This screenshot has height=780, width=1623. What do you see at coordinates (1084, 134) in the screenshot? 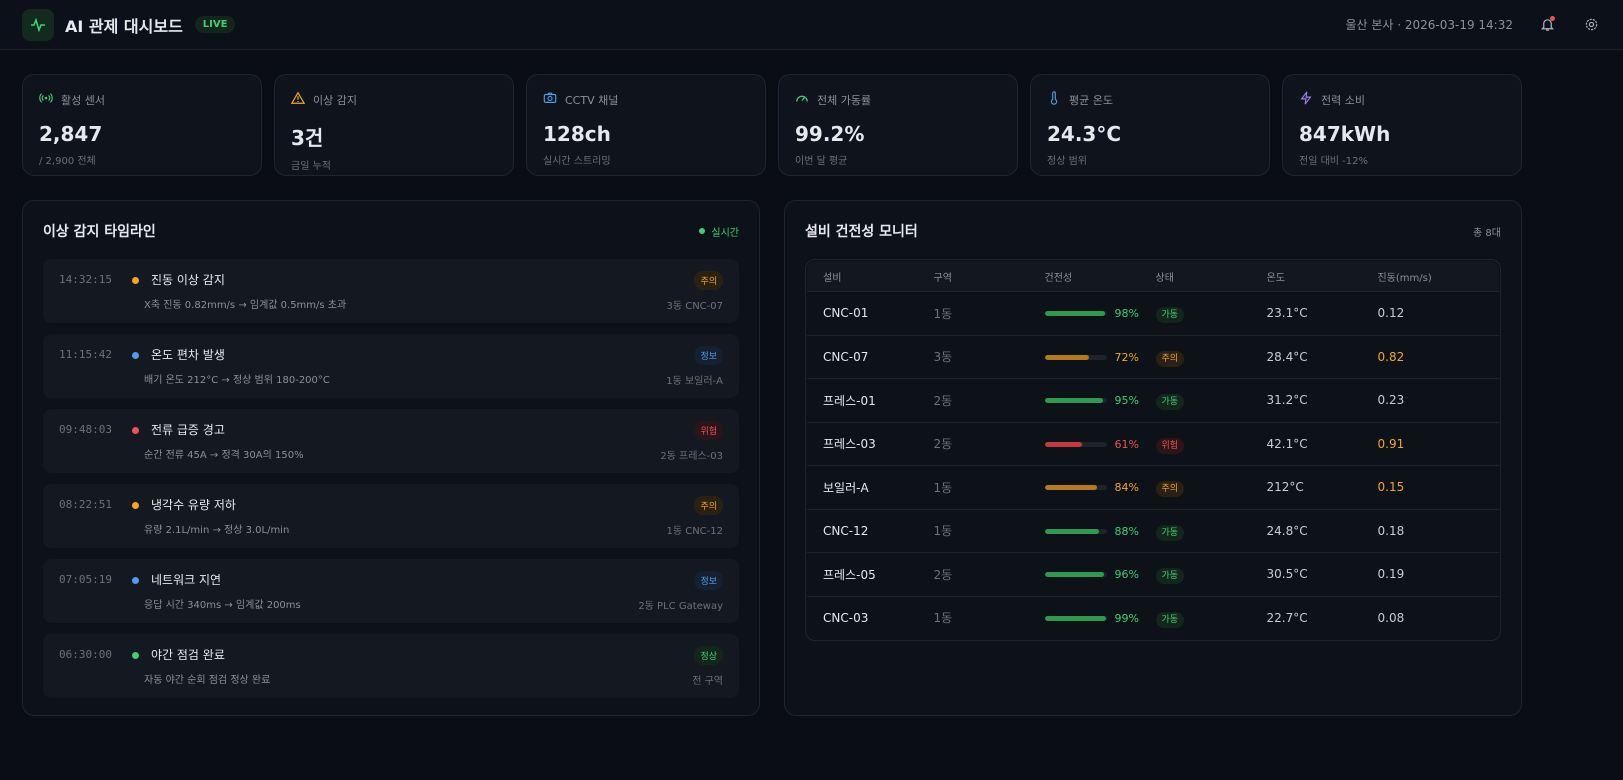
I see `stat-value: 24.3°C` at bounding box center [1084, 134].